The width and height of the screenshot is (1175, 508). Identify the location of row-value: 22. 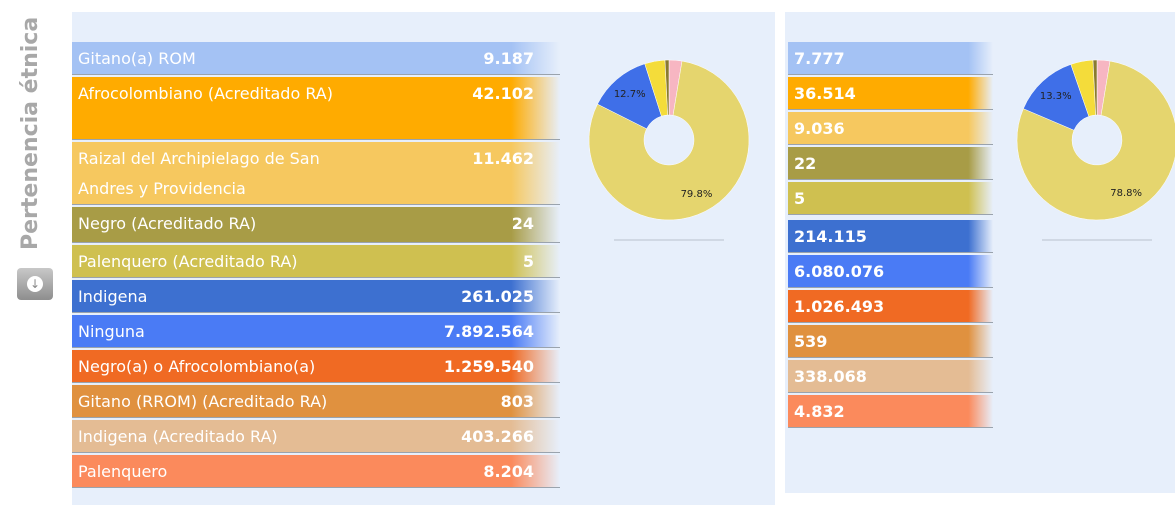
(805, 163).